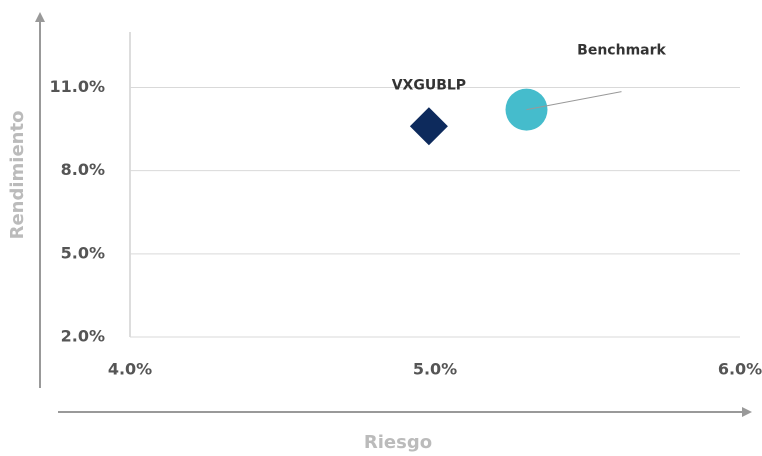 Image resolution: width=762 pixels, height=456 pixels. Describe the element at coordinates (77, 86) in the screenshot. I see `y-tick-label: 11.0%` at that location.